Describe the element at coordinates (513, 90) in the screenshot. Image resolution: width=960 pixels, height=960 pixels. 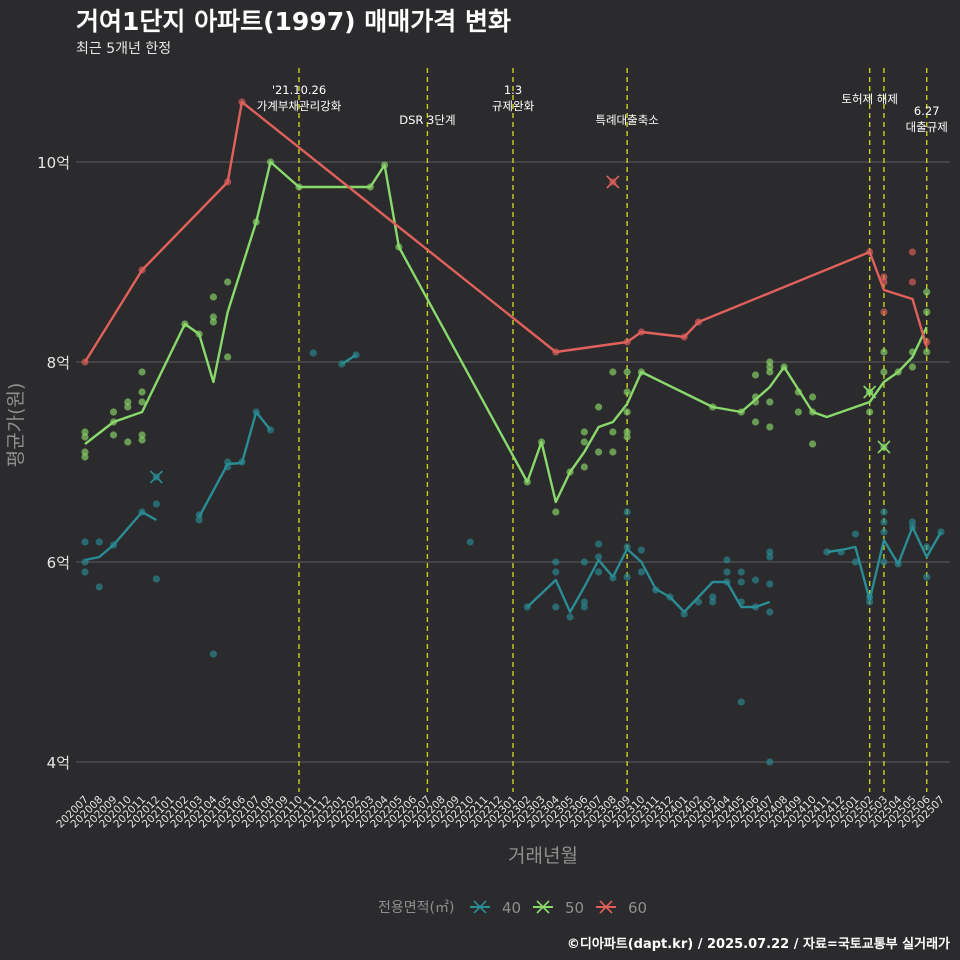
I see `event-annotation: 1.3` at that location.